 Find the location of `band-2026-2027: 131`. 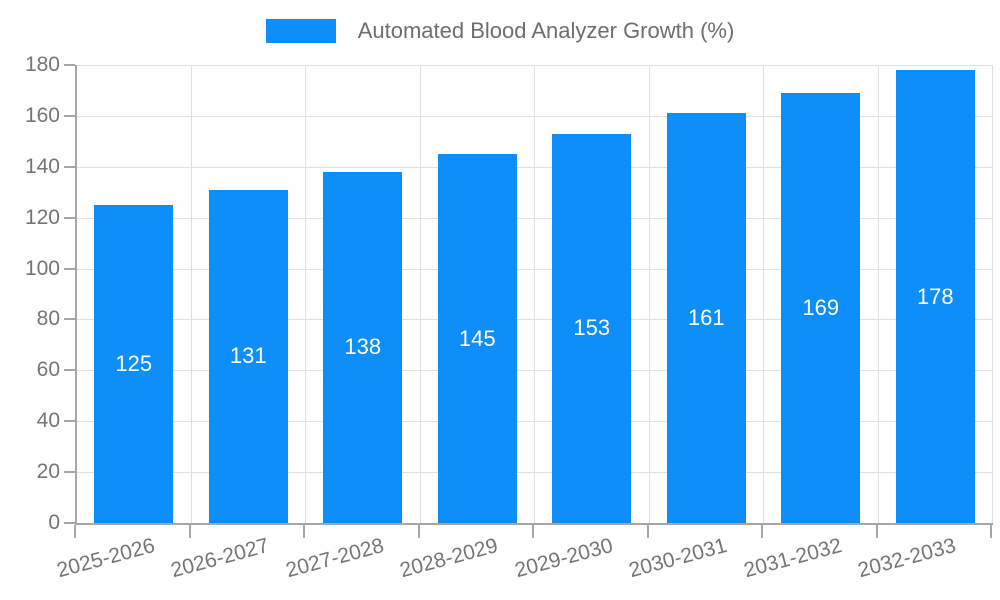

band-2026-2027: 131 is located at coordinates (249, 294).